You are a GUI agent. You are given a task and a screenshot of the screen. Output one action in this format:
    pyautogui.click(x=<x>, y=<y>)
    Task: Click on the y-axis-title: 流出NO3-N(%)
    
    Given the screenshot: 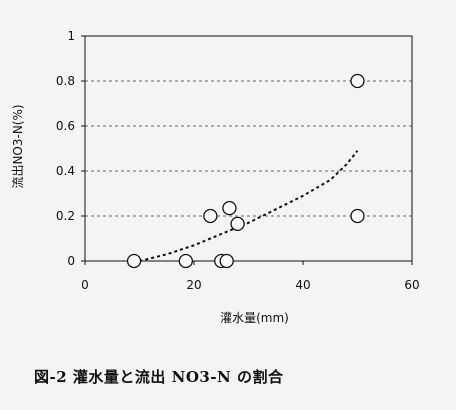 What is the action you would take?
    pyautogui.click(x=18, y=146)
    